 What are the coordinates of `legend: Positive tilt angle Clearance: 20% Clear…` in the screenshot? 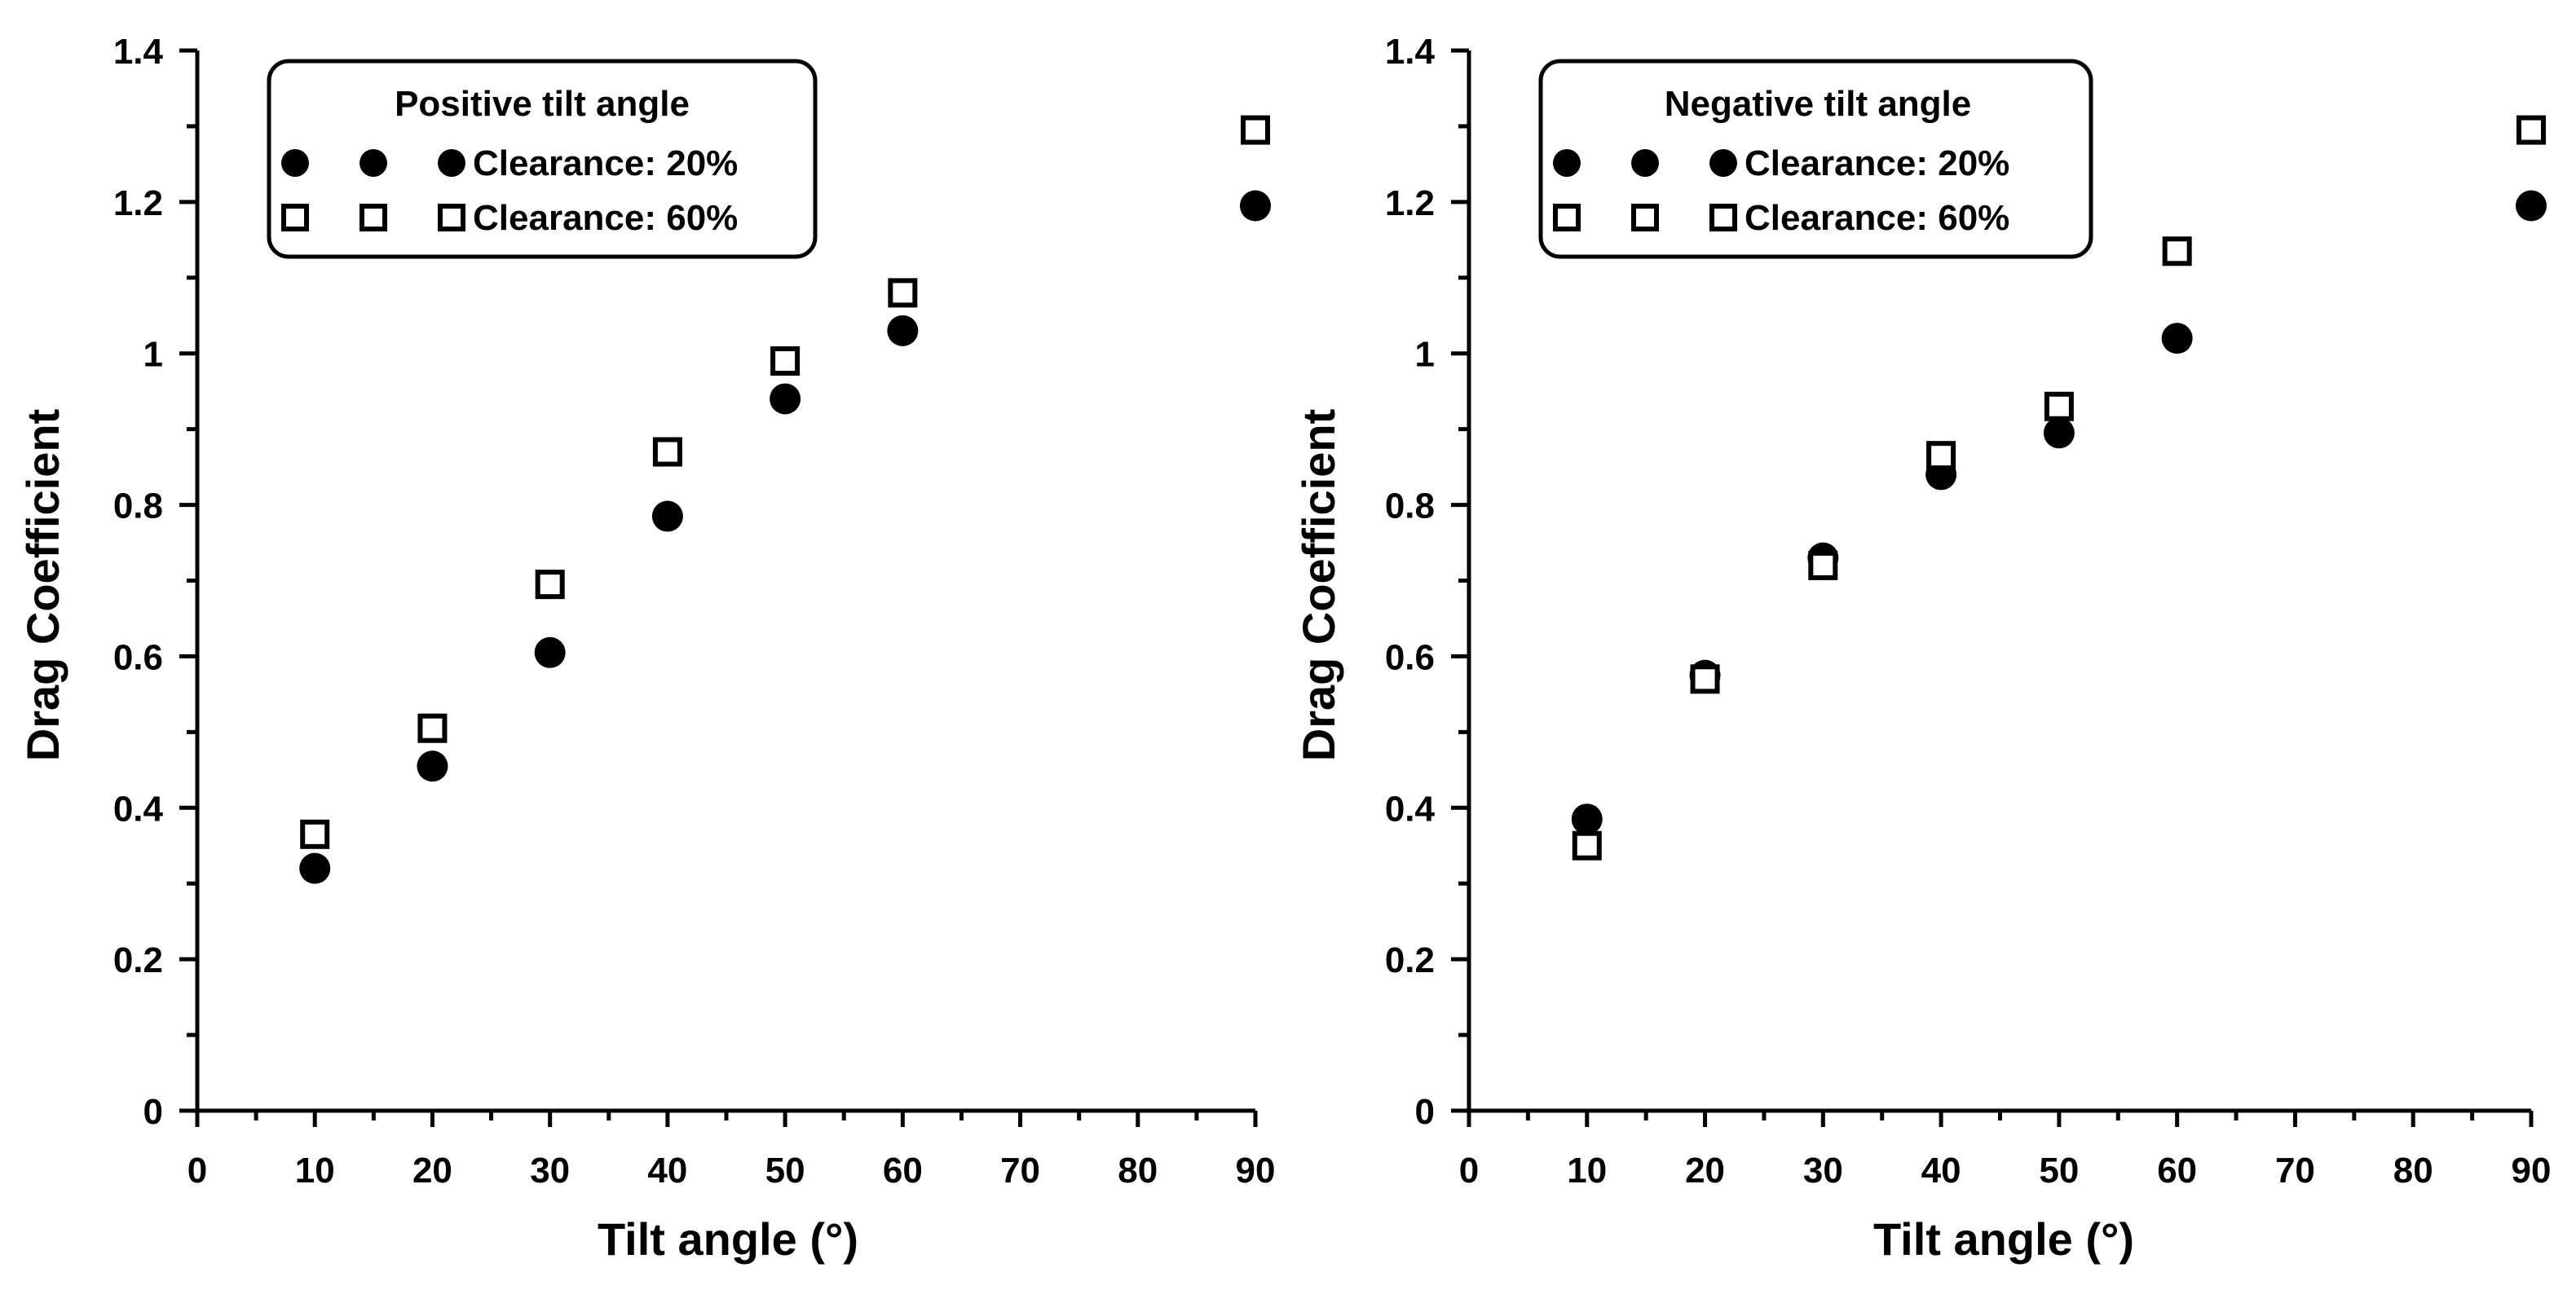 It's located at (542, 159).